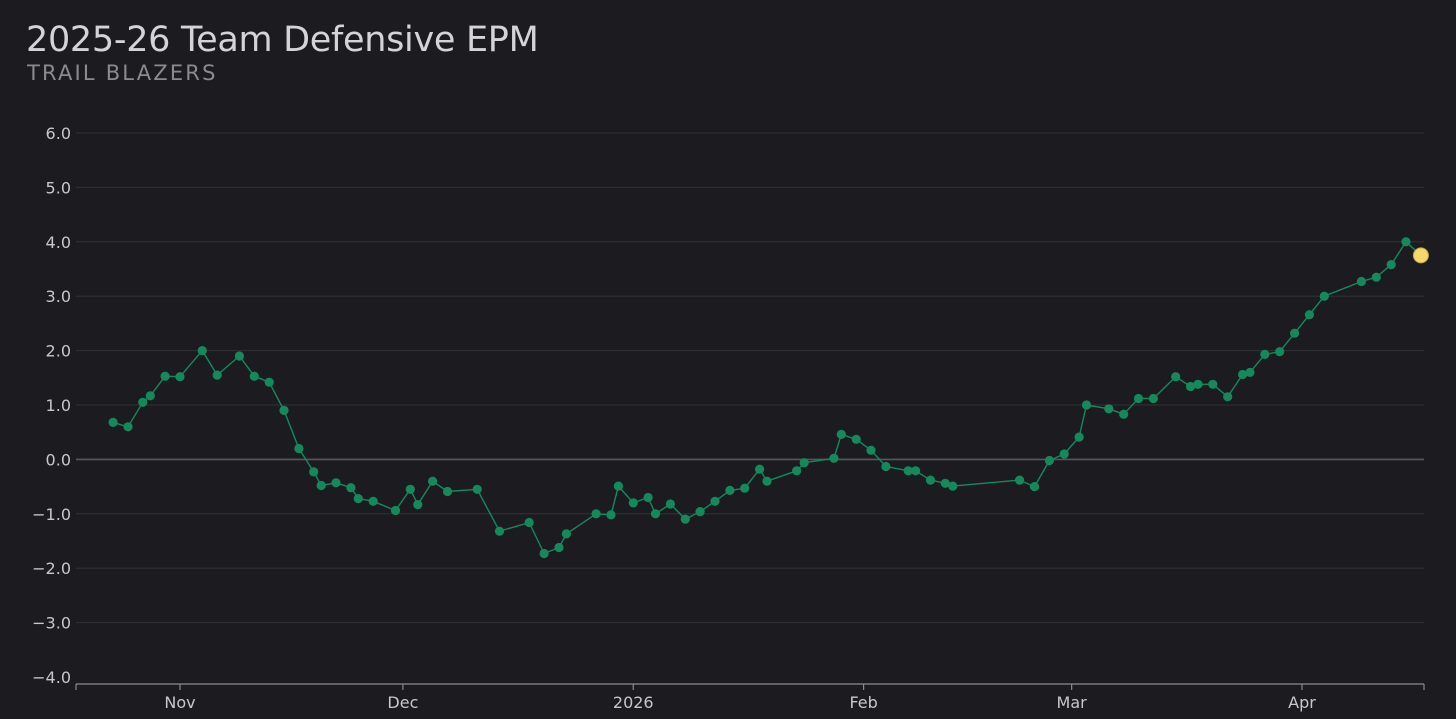 This screenshot has height=719, width=1456. Describe the element at coordinates (633, 702) in the screenshot. I see `x-tick-label: 2026` at that location.